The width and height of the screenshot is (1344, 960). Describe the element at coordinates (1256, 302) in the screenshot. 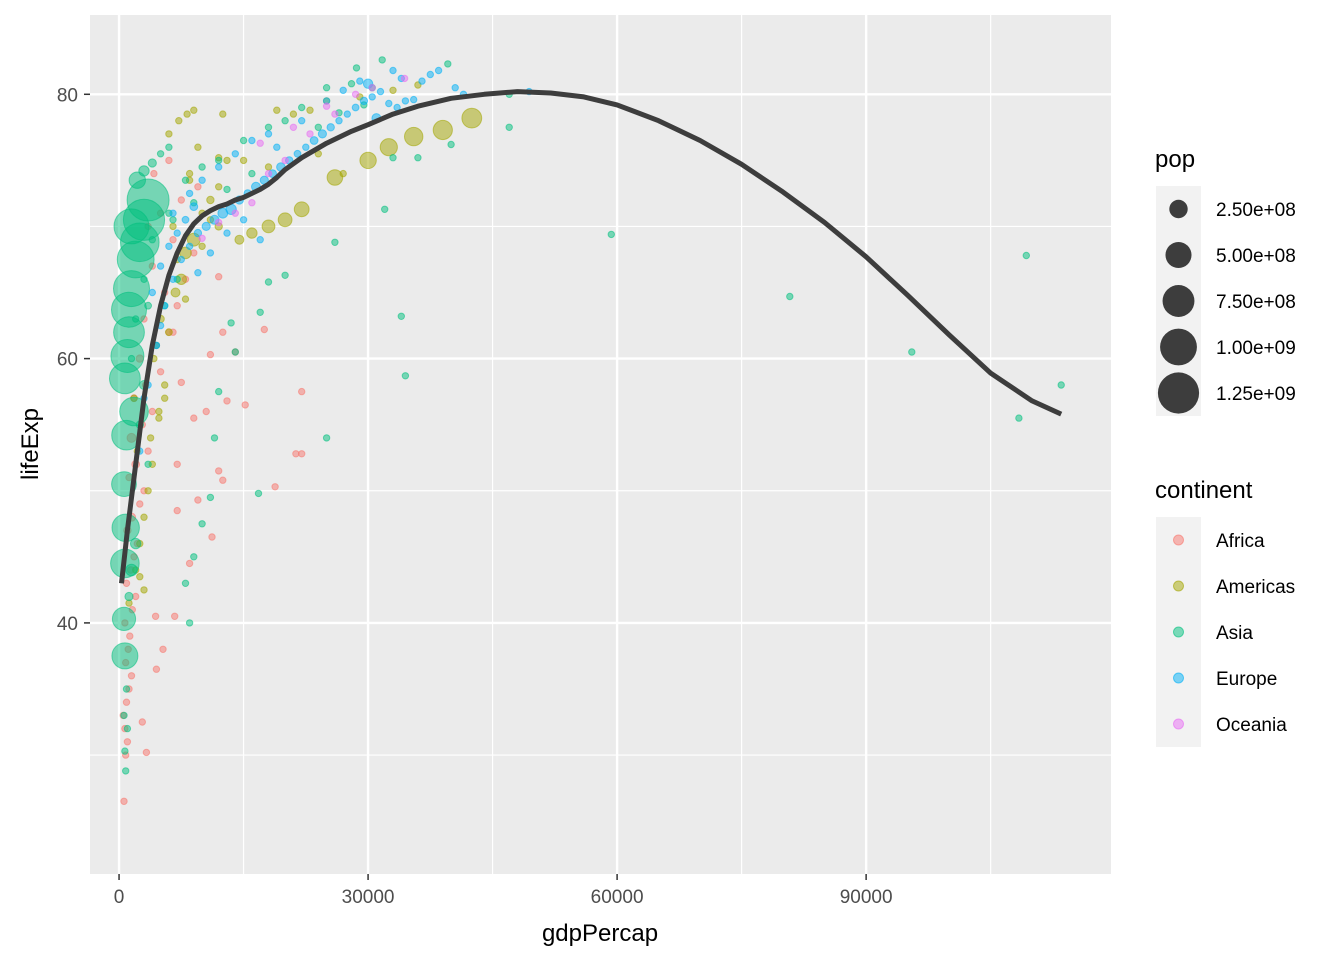

I see `legend-size-label: 7.50e+08` at that location.